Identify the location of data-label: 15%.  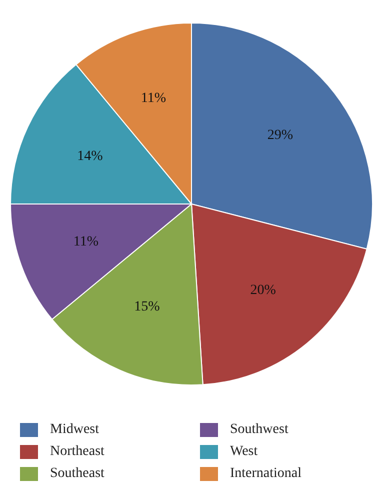
(147, 307).